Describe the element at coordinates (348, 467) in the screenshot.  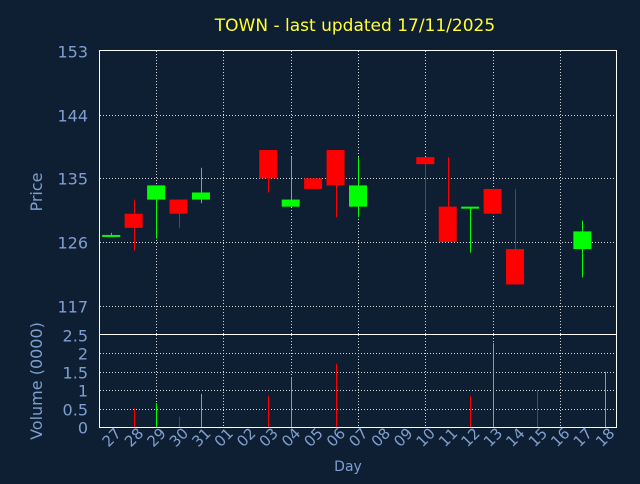
I see `x-axis-label: Day` at that location.